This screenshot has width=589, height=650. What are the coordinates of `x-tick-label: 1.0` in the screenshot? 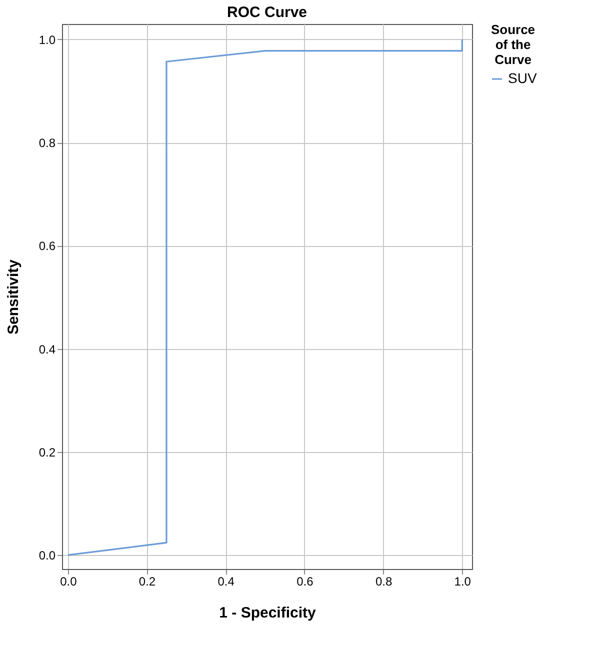 It's located at (463, 581).